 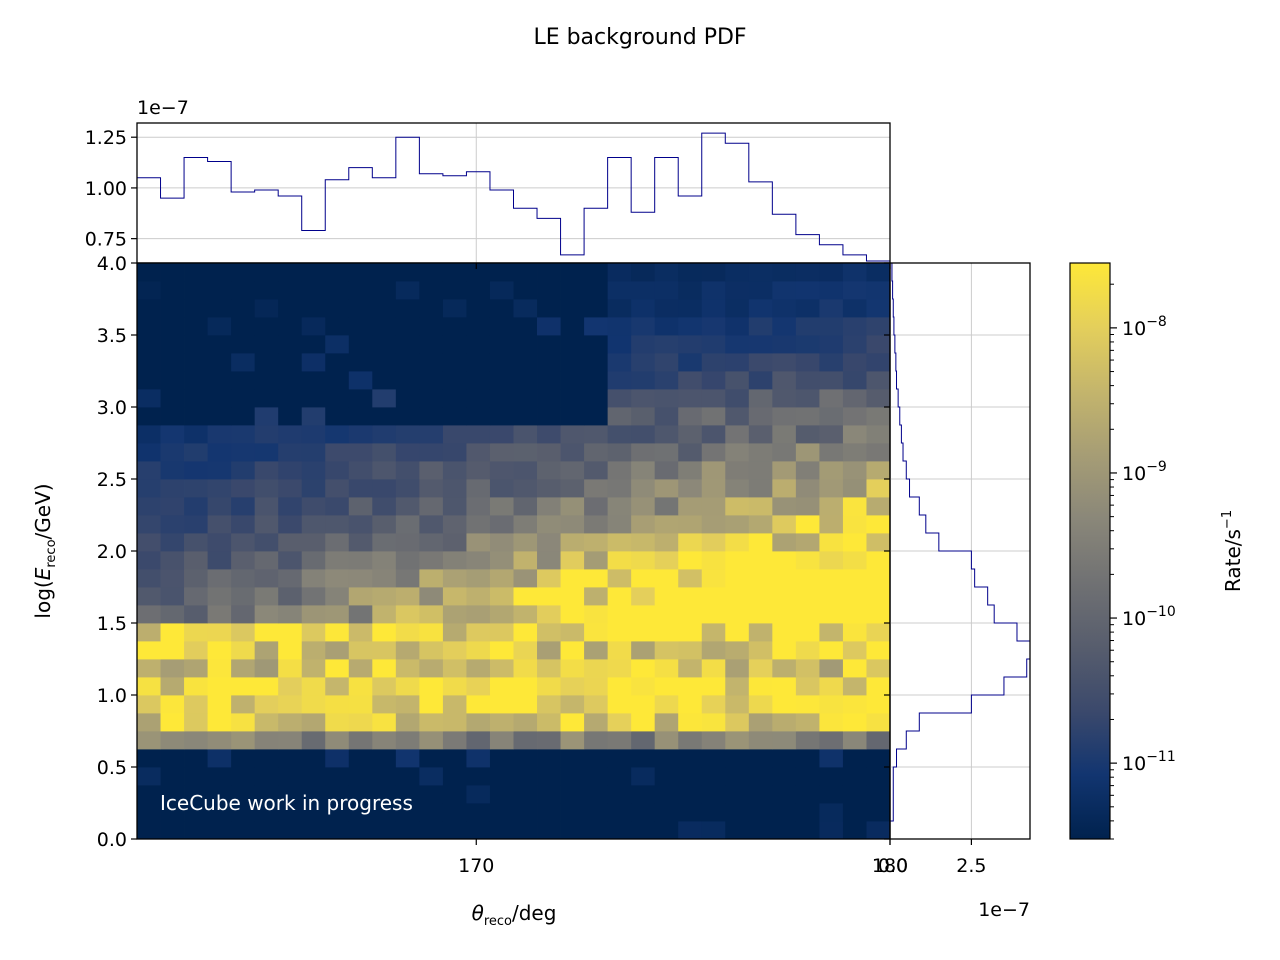 What do you see at coordinates (112, 768) in the screenshot?
I see `y-tick-label: 0.5` at bounding box center [112, 768].